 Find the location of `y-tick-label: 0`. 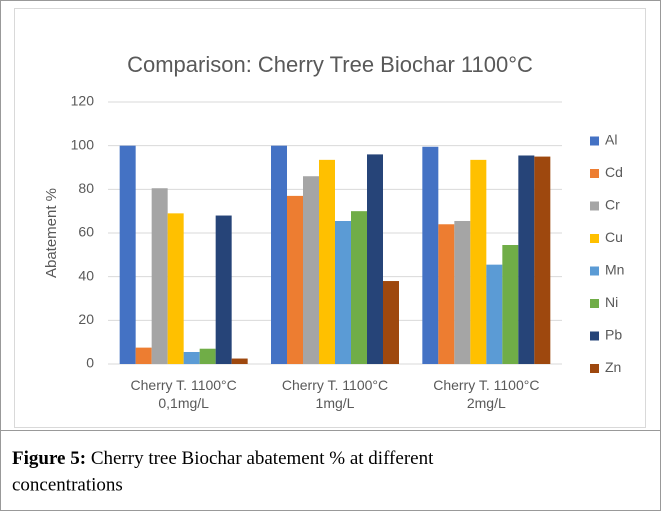

y-tick-label: 0 is located at coordinates (90, 363).